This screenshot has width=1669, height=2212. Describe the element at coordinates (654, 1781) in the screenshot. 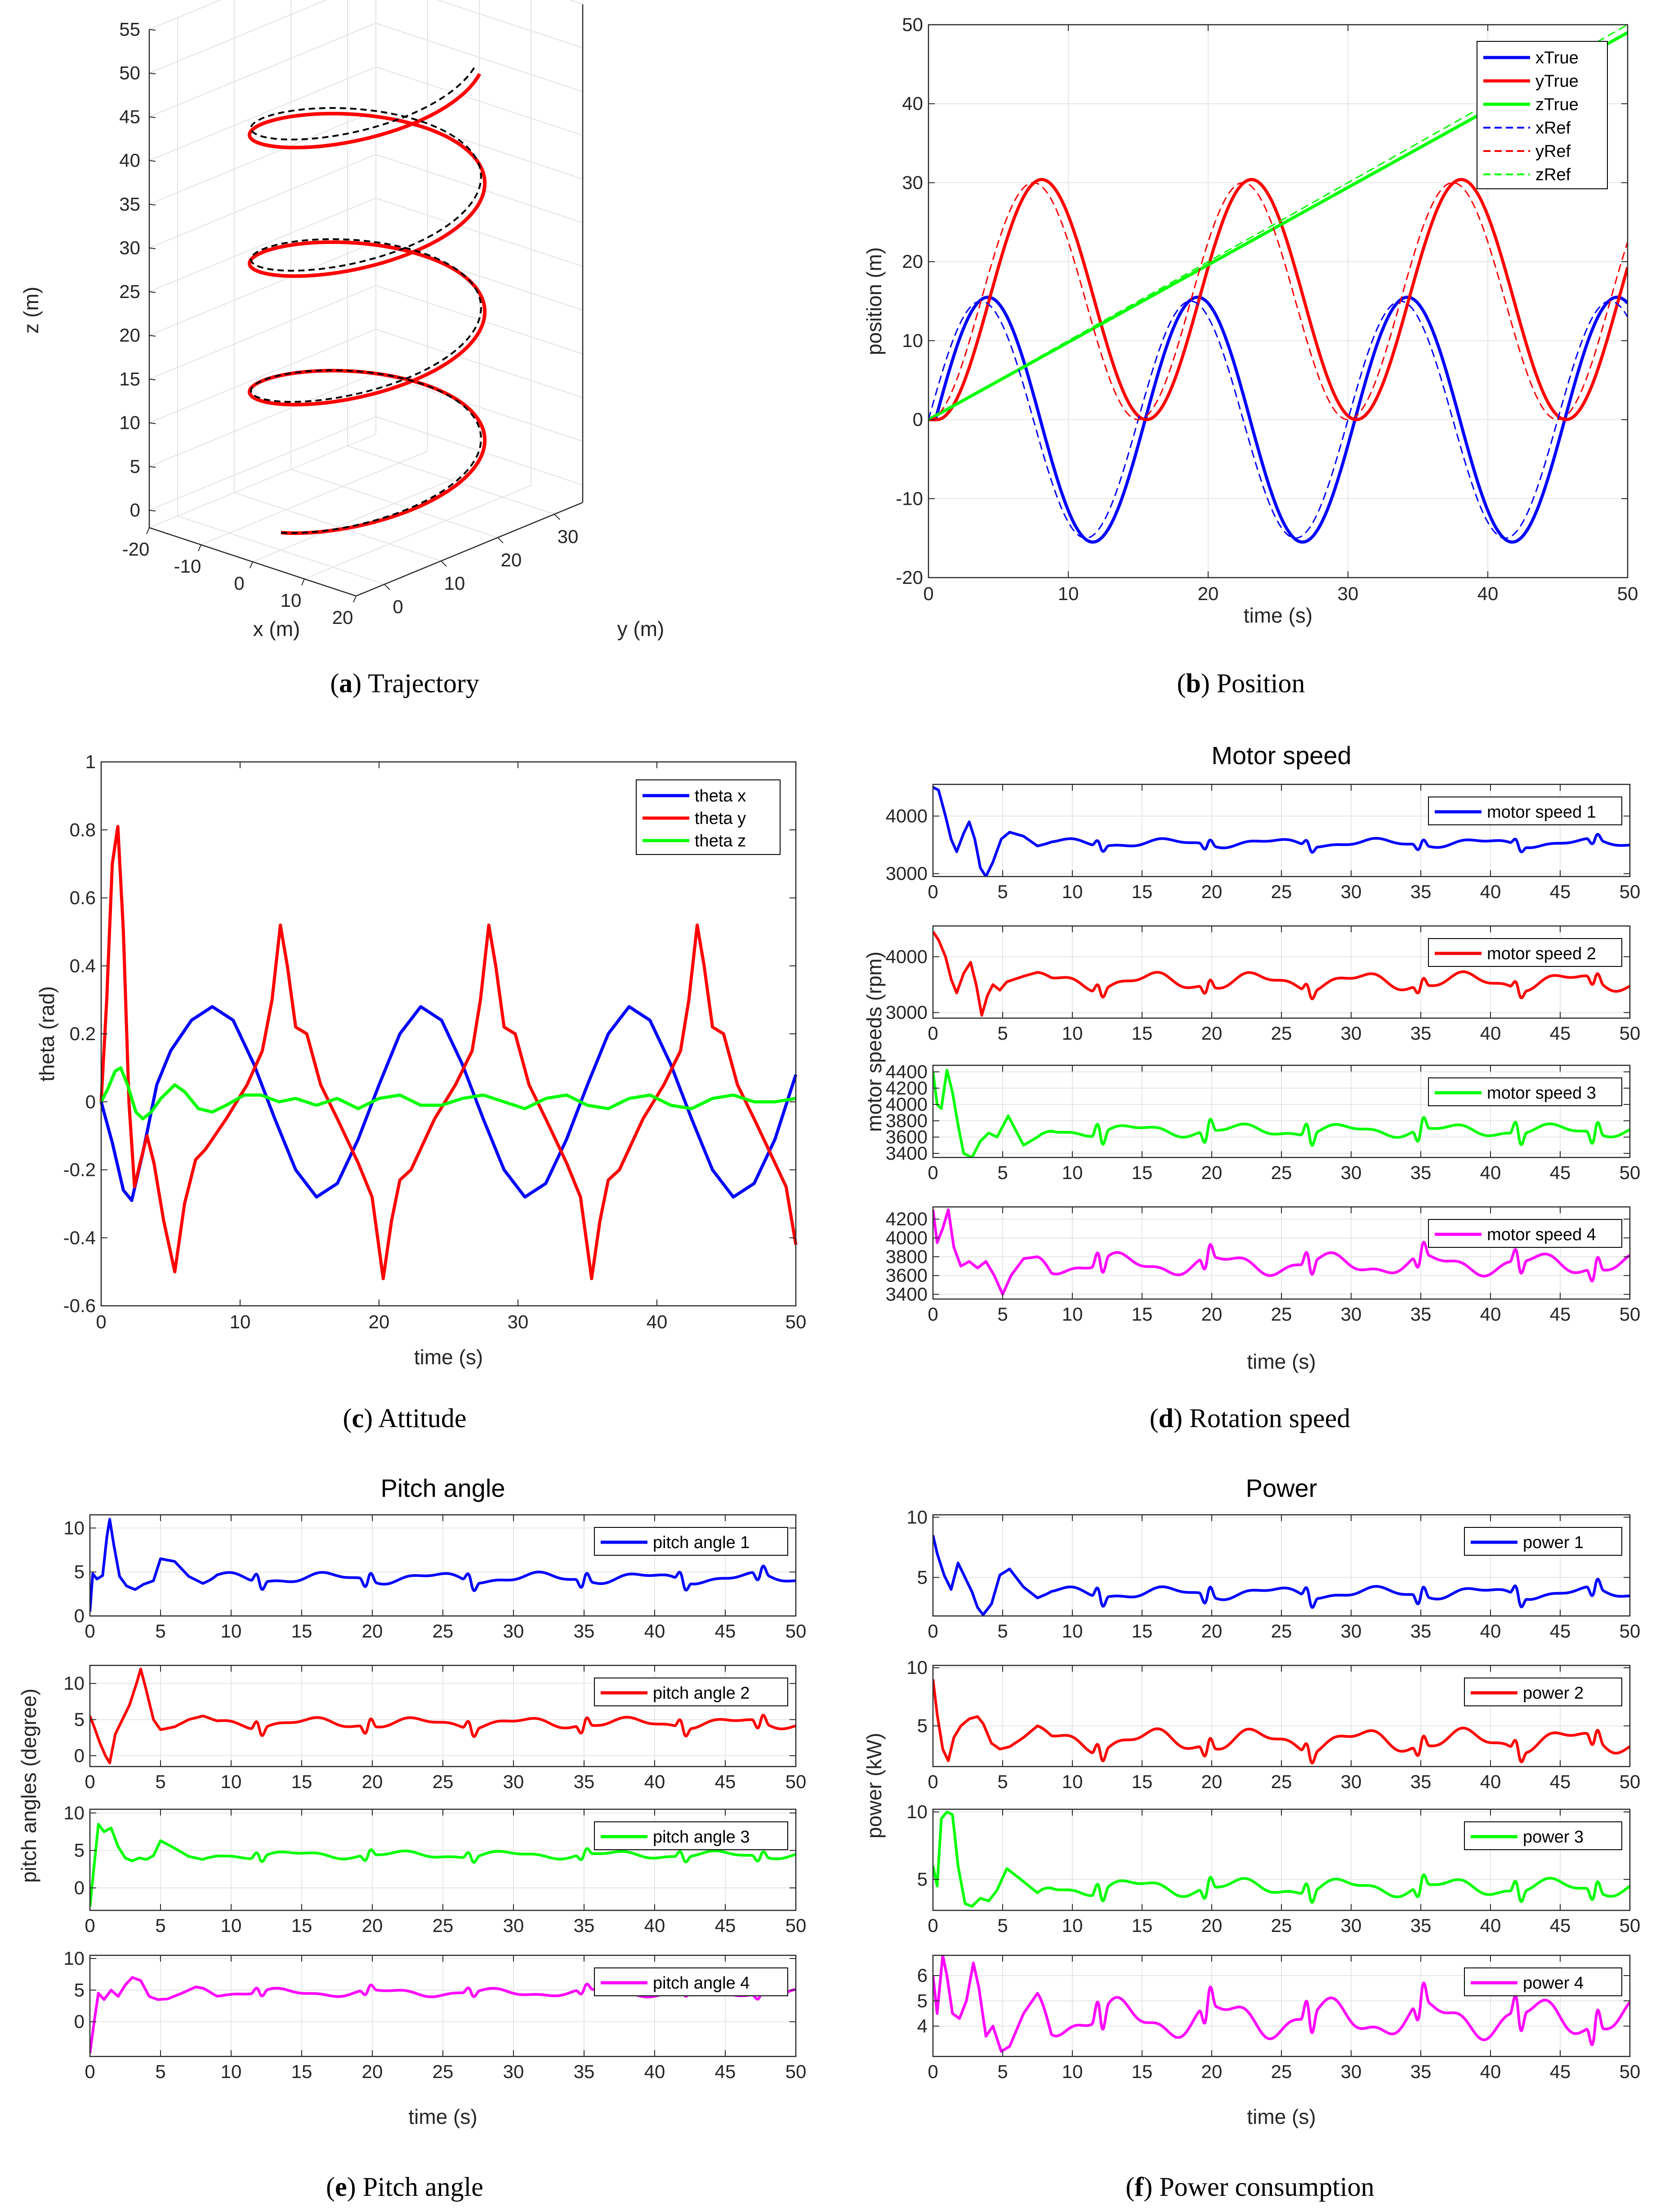

I see `e-sub2-xtick-label-8: 40` at that location.